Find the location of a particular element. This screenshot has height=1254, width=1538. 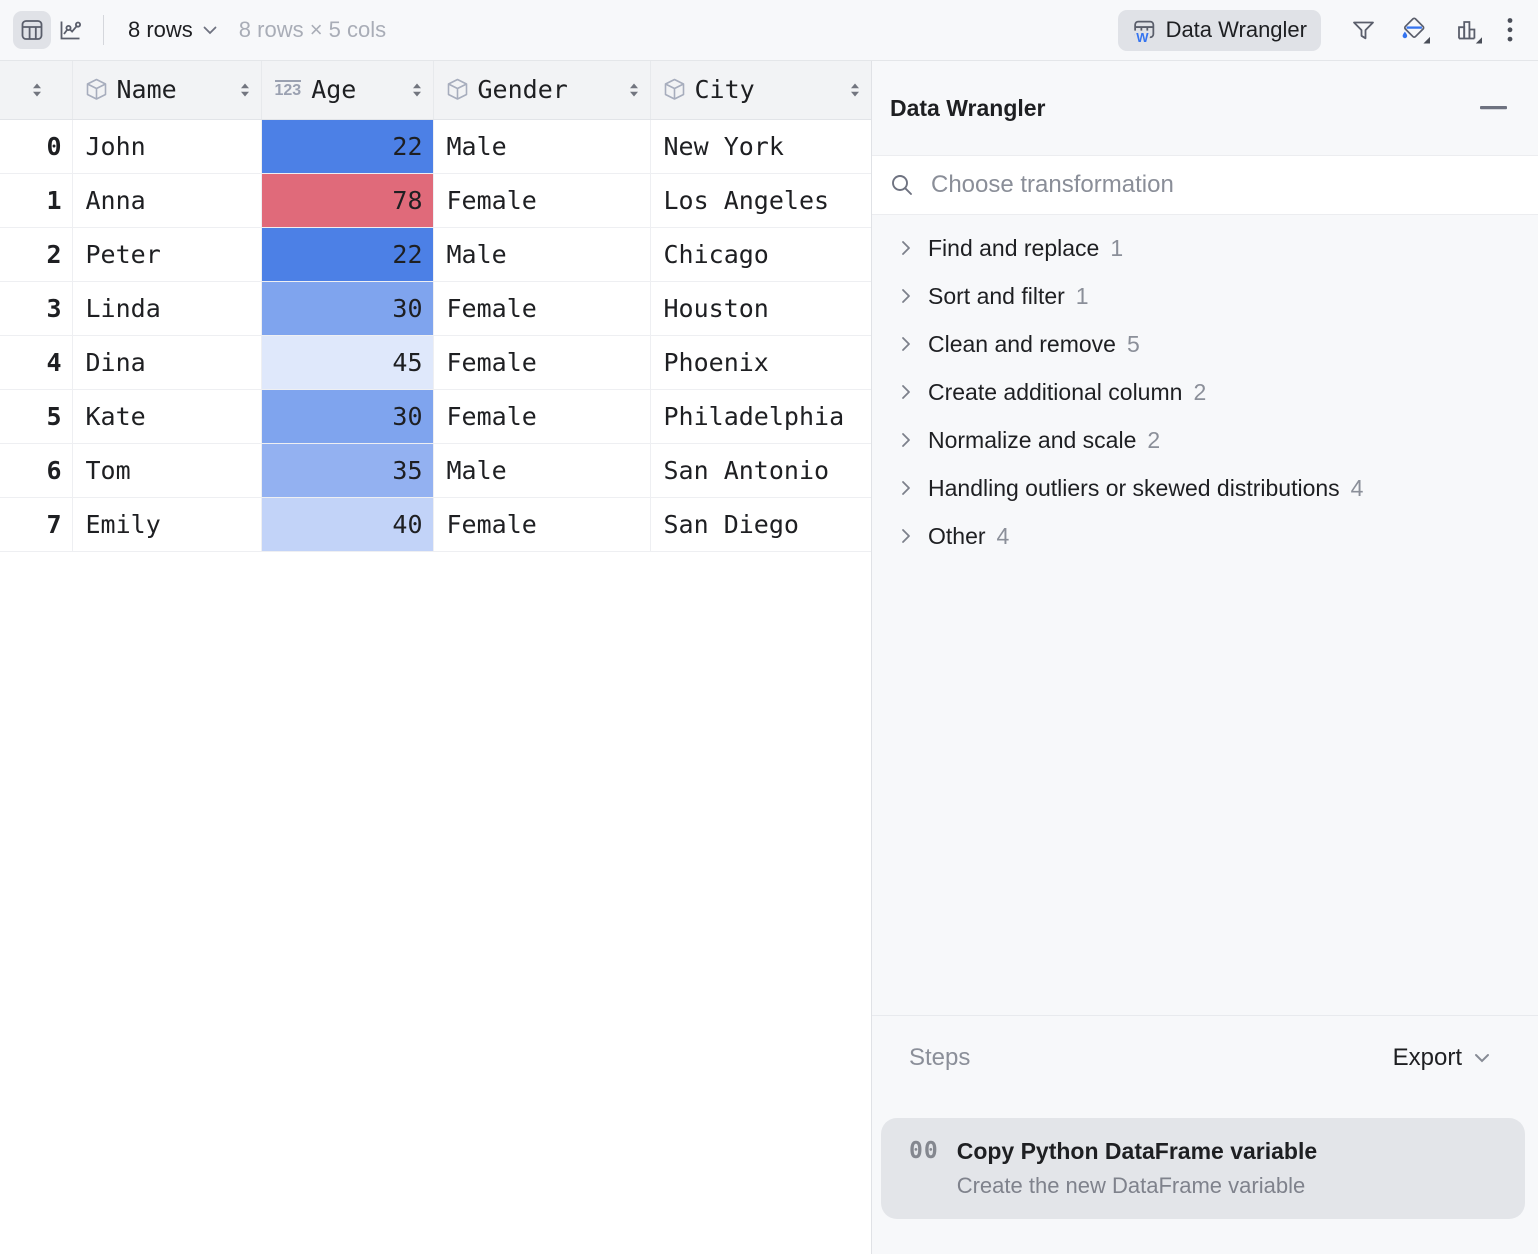

table-row: 0 John 22 Male New York is located at coordinates (435, 146).